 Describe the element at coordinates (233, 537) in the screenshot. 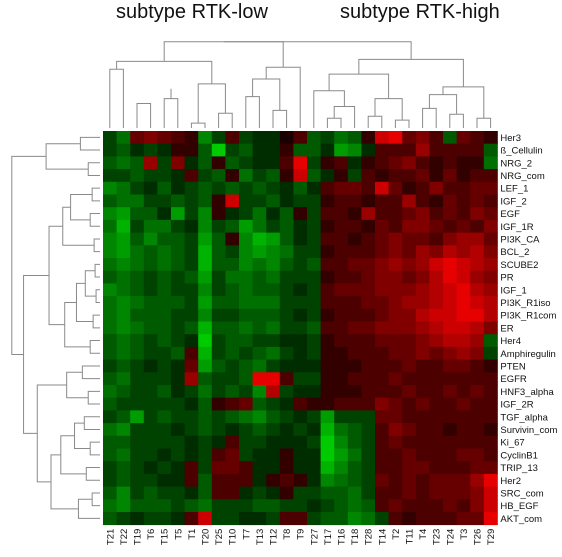

I see `column-label: T10` at that location.